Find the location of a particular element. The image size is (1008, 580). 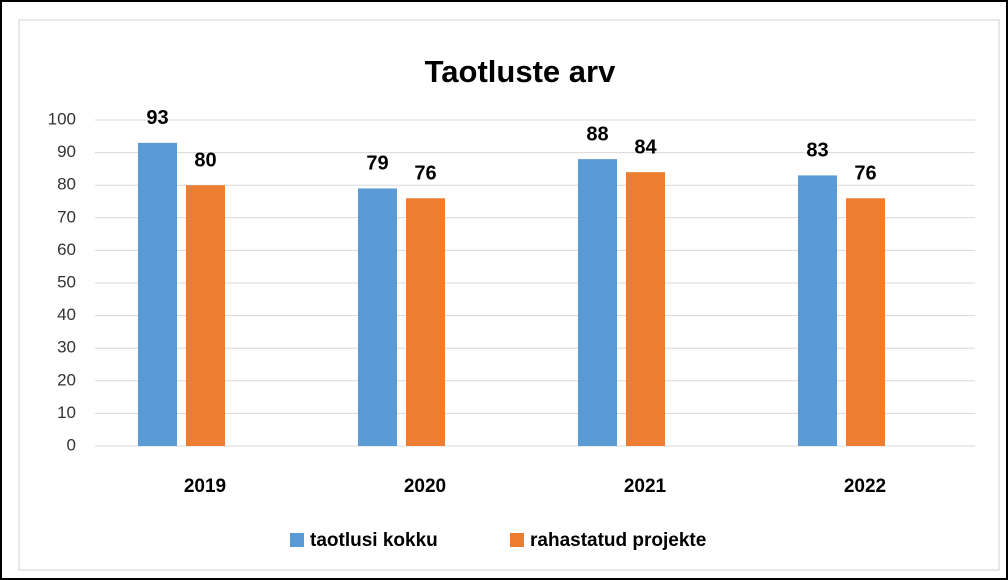

data-label: 93 is located at coordinates (157, 118).